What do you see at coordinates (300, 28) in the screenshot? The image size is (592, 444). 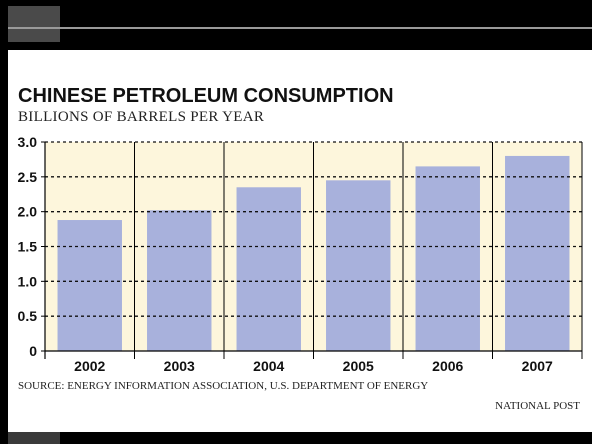 I see `frame-top-line` at bounding box center [300, 28].